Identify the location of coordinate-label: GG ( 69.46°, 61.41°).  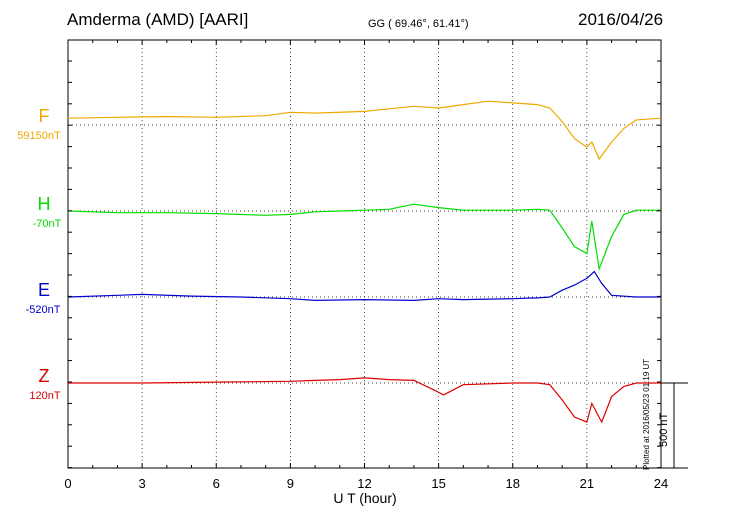
(418, 24).